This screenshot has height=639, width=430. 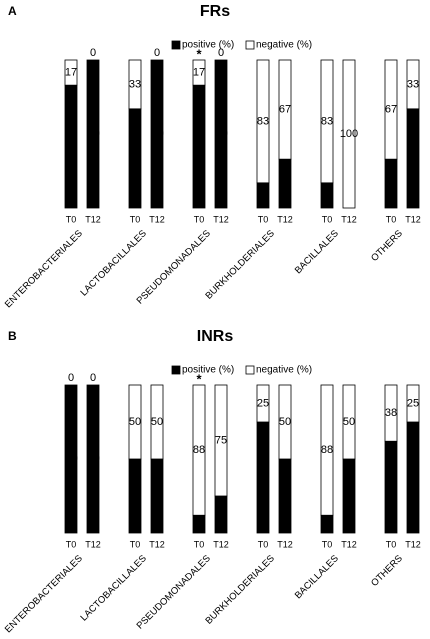 What do you see at coordinates (12, 336) in the screenshot?
I see `panel-label: B` at bounding box center [12, 336].